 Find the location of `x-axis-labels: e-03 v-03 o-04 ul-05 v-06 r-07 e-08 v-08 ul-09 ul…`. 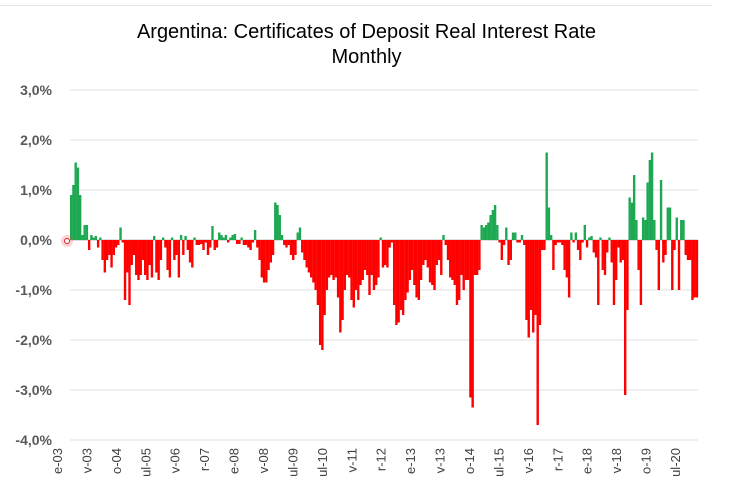

x-axis-labels: e-03 v-03 o-04 ul-05 v-06 r-07 e-08 v-08 ul-09 ul… is located at coordinates (366, 462).